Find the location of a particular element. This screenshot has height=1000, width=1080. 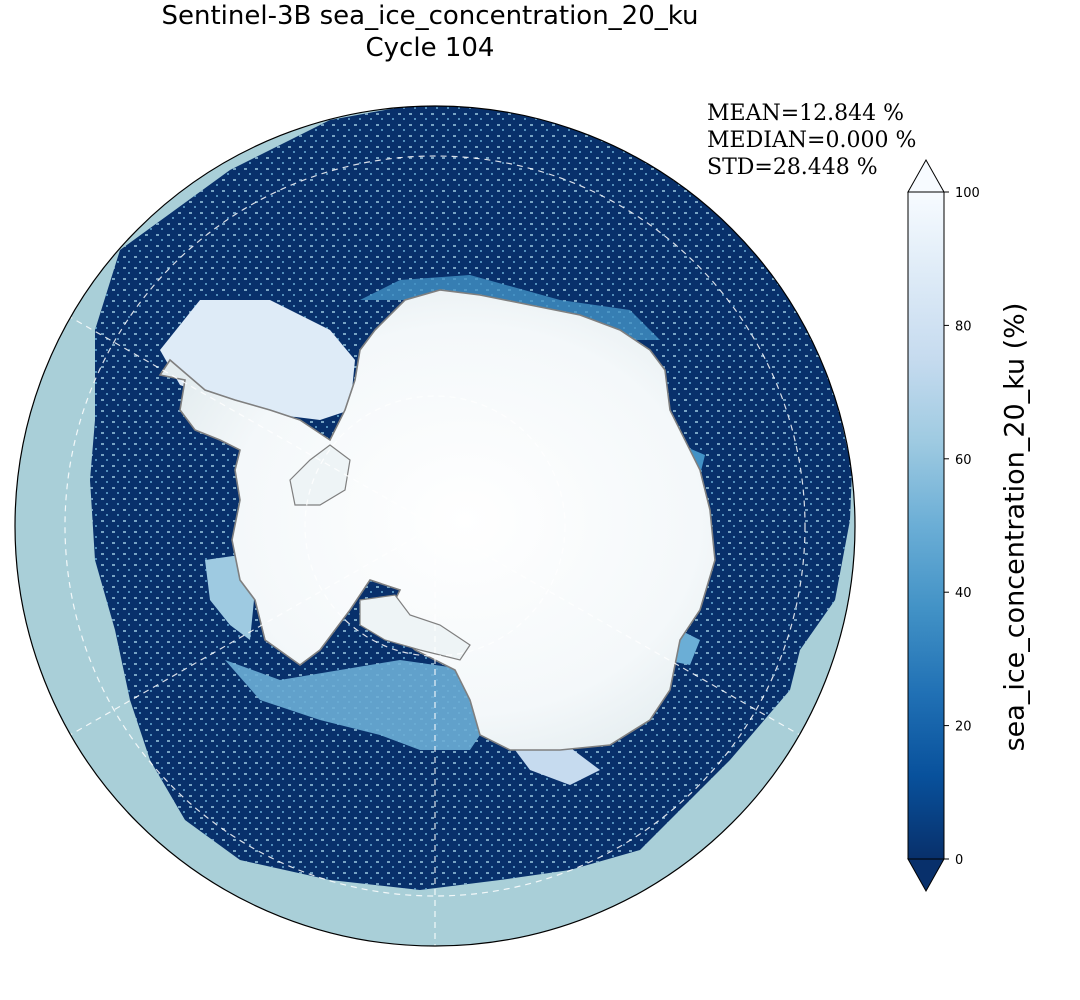

stat-std: STD=28.448 % is located at coordinates (792, 167).